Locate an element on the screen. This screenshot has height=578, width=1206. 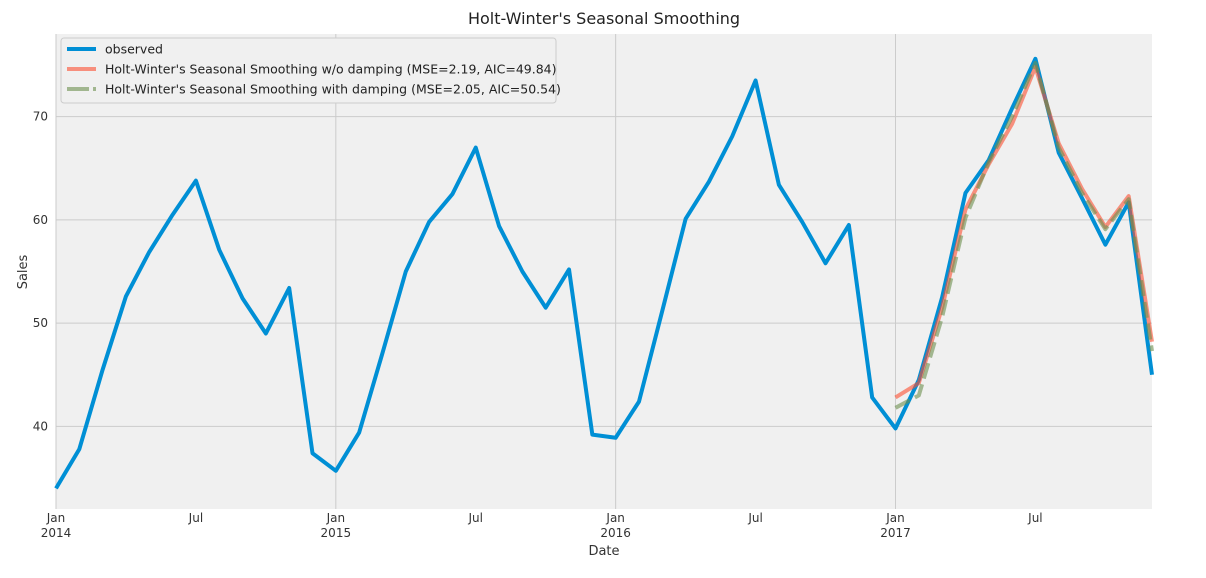
x-tick-sublabel: 2015 is located at coordinates (336, 533).